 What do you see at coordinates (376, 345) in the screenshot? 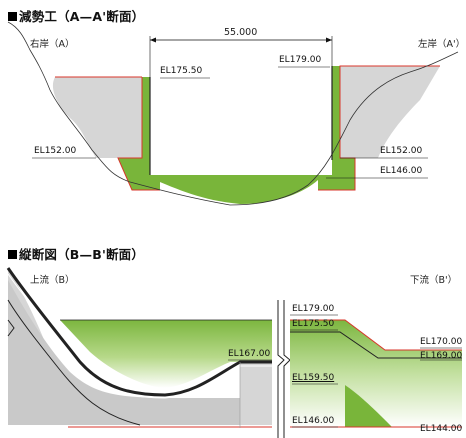
I see `downstream-inner-line` at bounding box center [376, 345].